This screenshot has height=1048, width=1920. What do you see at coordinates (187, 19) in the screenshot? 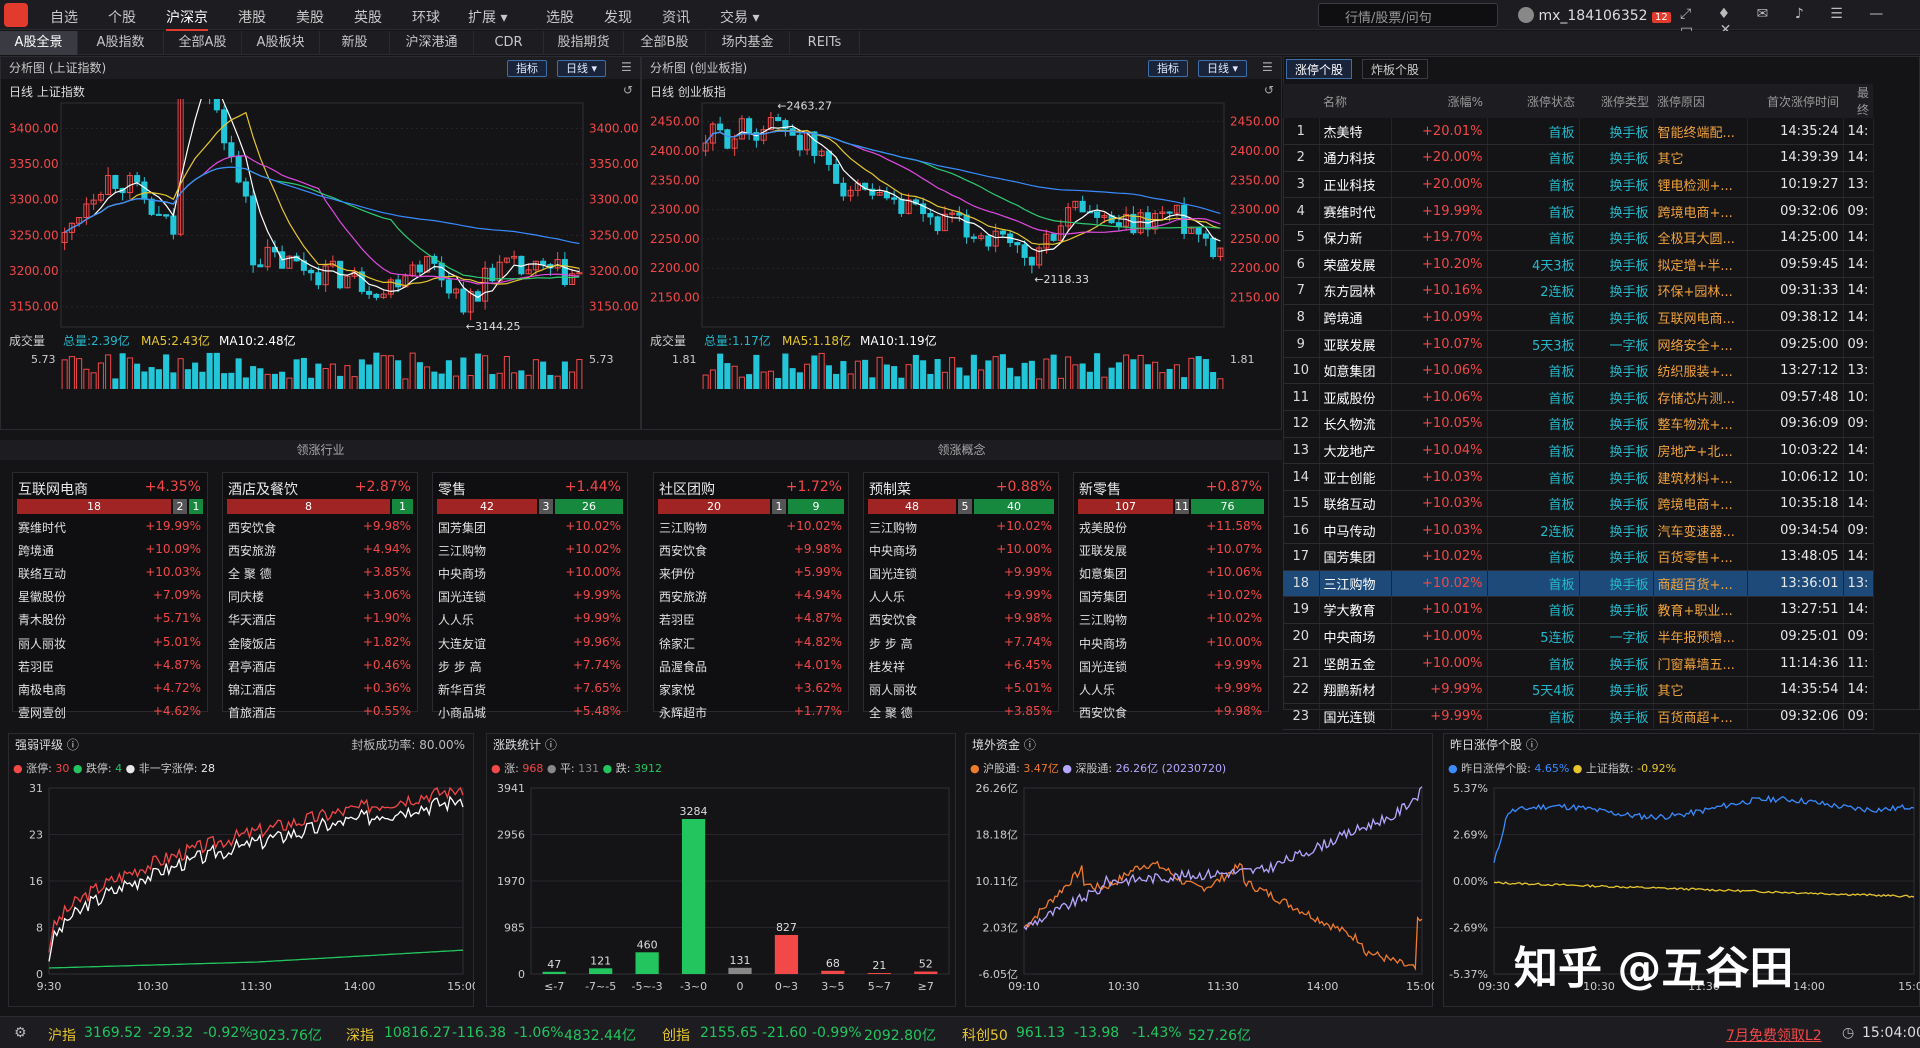
I see `nav-item: 沪深京` at bounding box center [187, 19].